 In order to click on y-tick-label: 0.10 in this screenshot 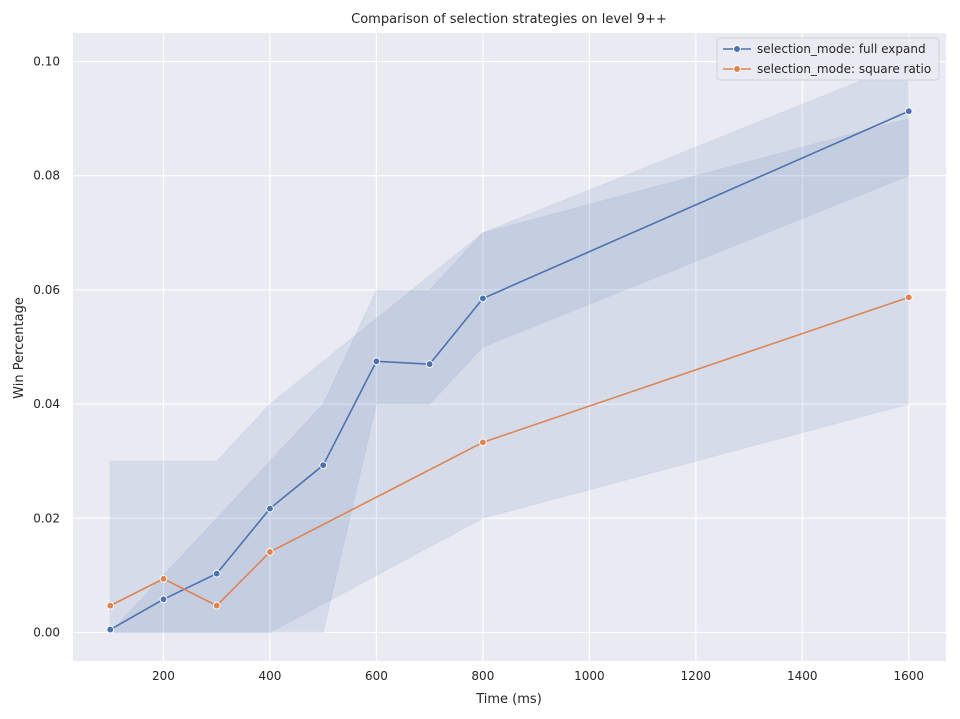, I will do `click(46, 62)`.